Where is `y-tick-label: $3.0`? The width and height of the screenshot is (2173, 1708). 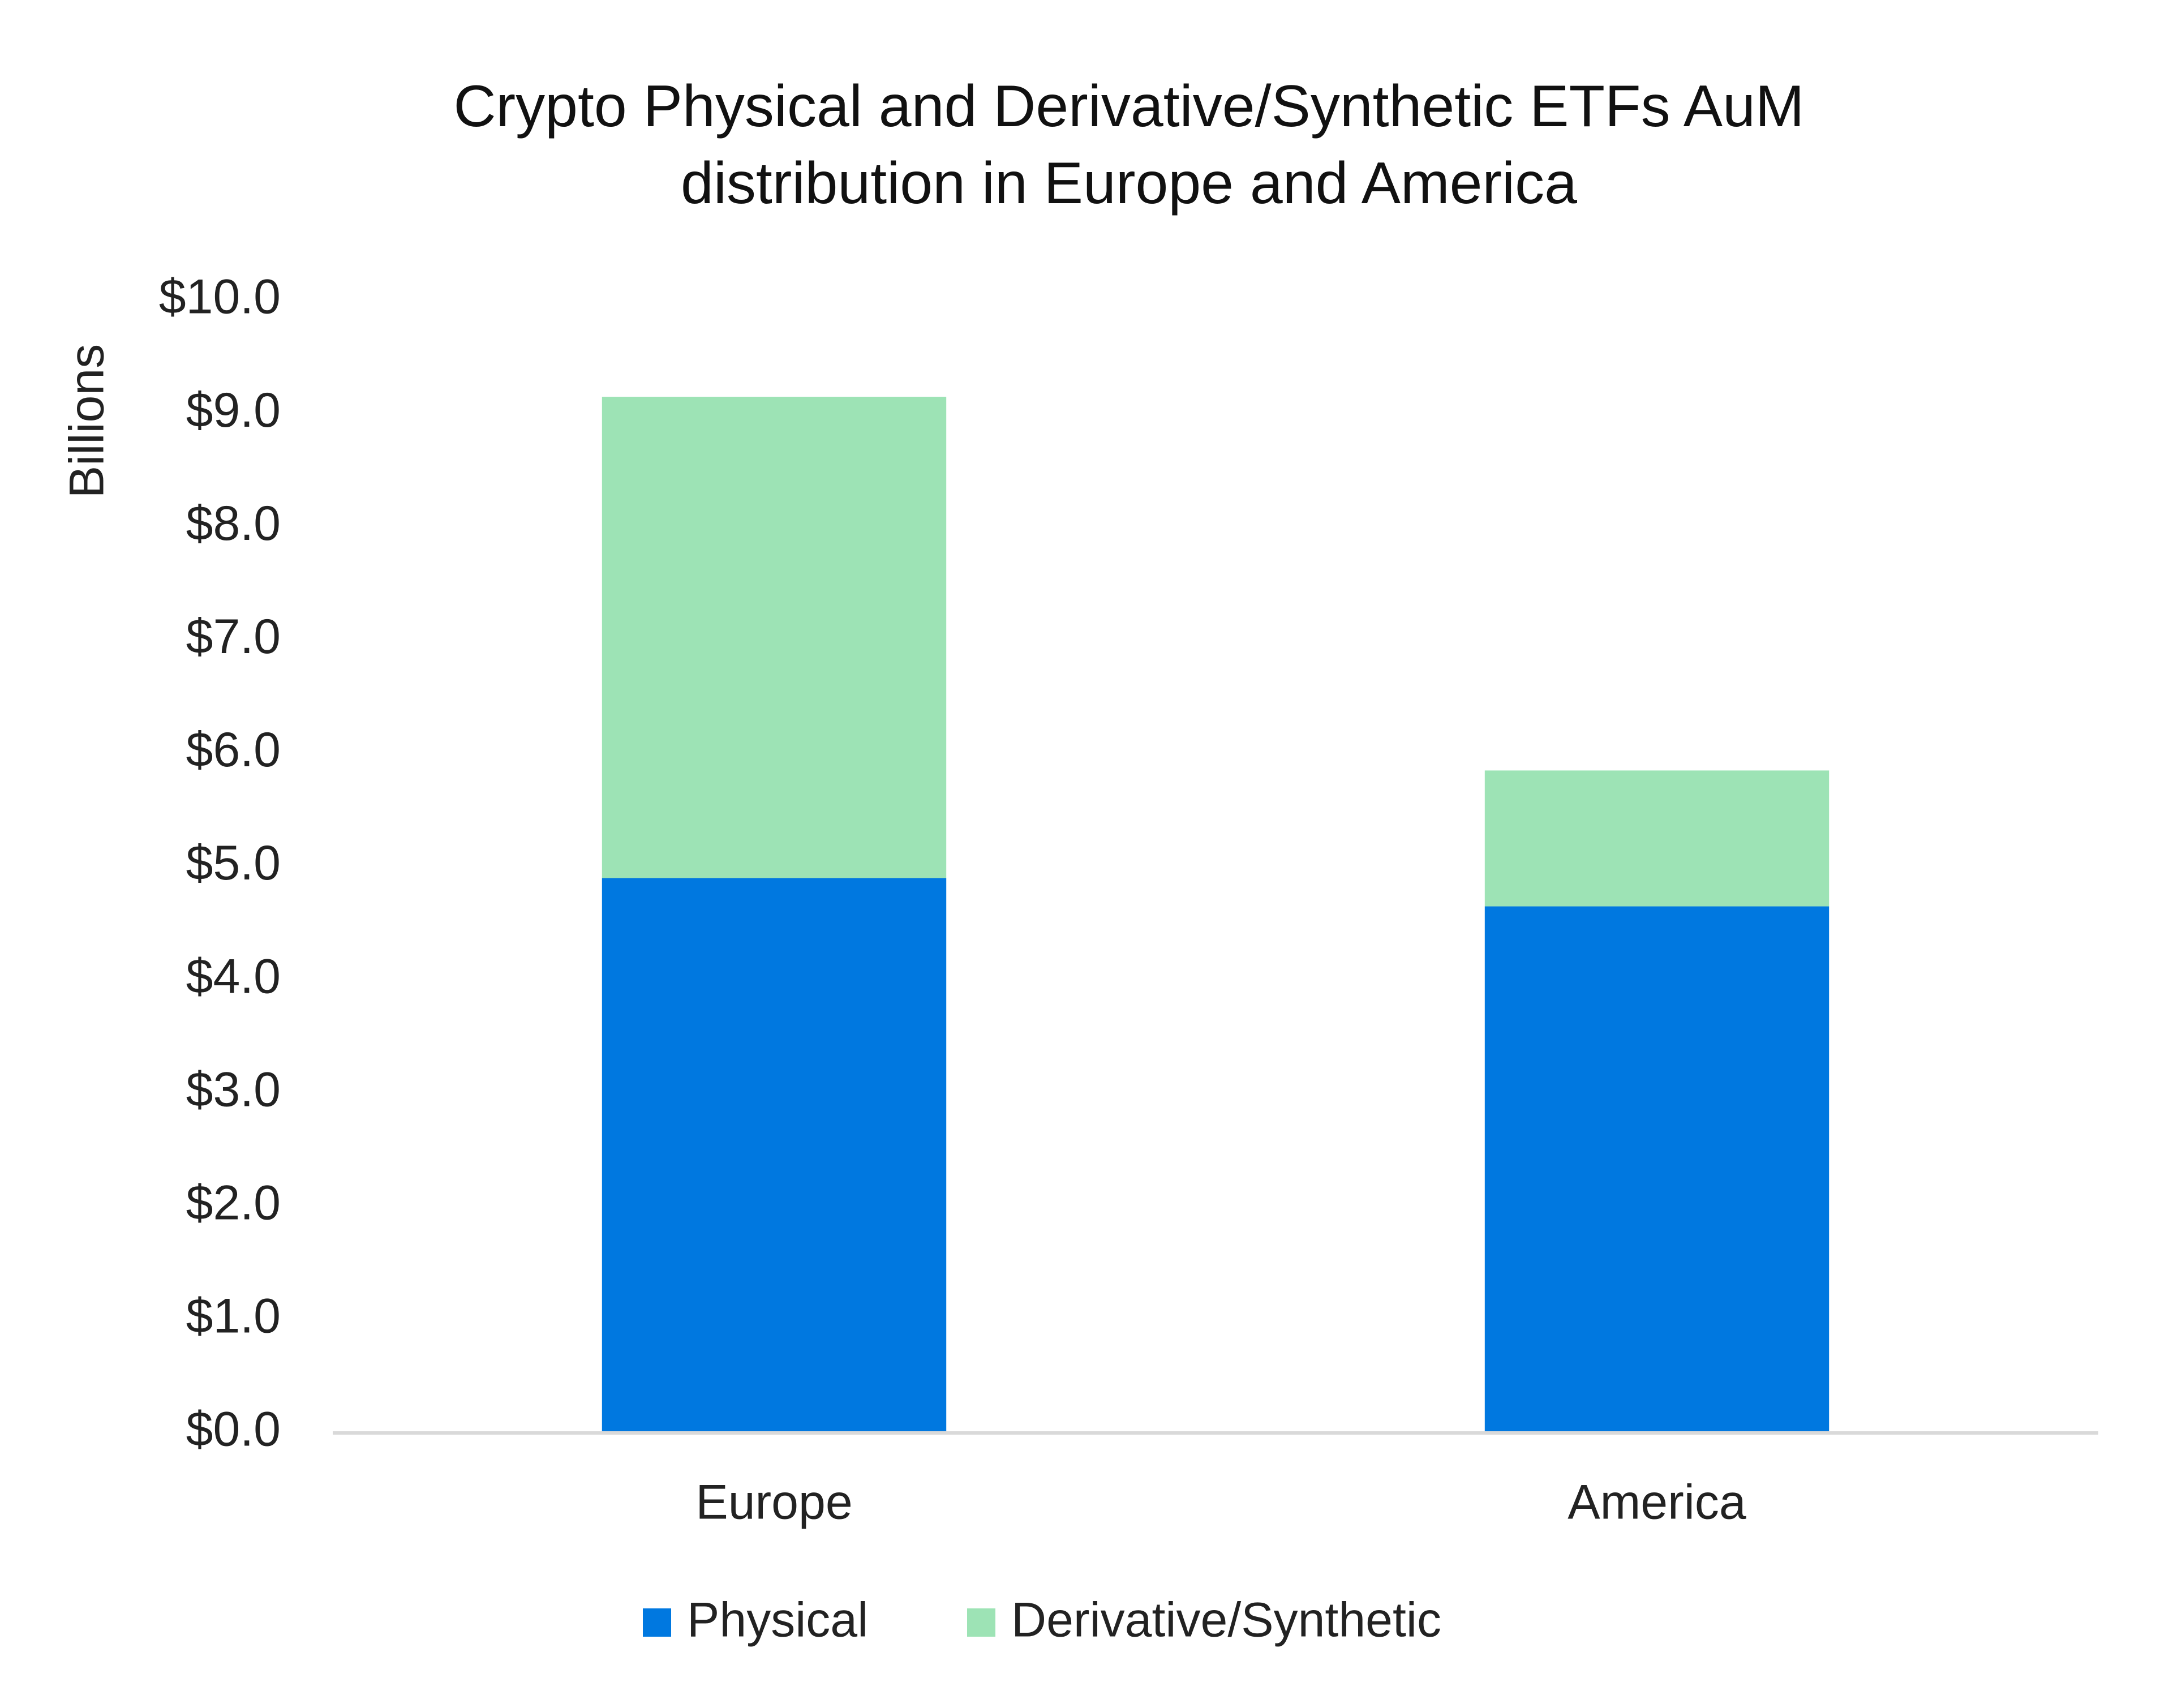
y-tick-label: $3.0 is located at coordinates (234, 1089).